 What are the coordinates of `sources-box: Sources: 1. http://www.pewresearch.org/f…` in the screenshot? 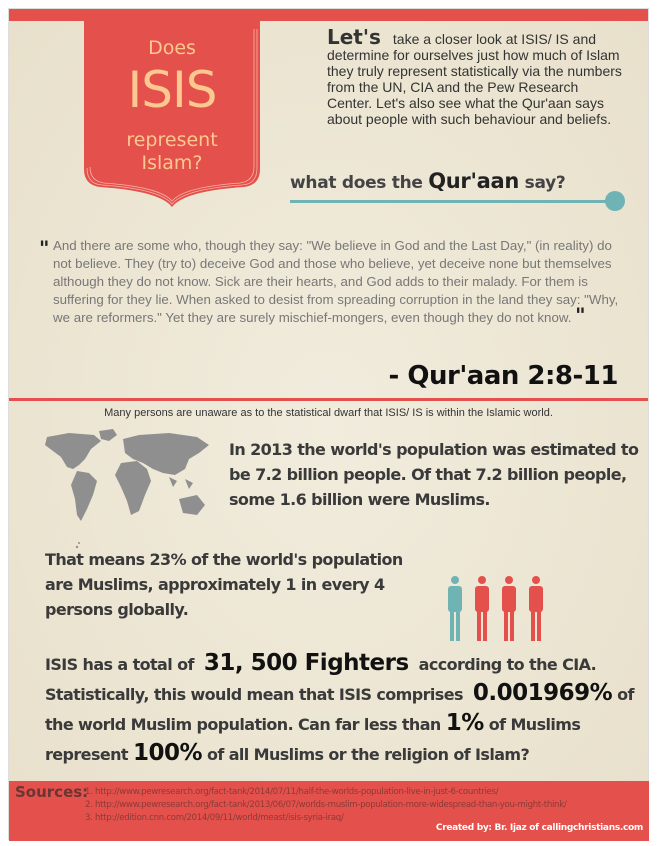 It's located at (329, 811).